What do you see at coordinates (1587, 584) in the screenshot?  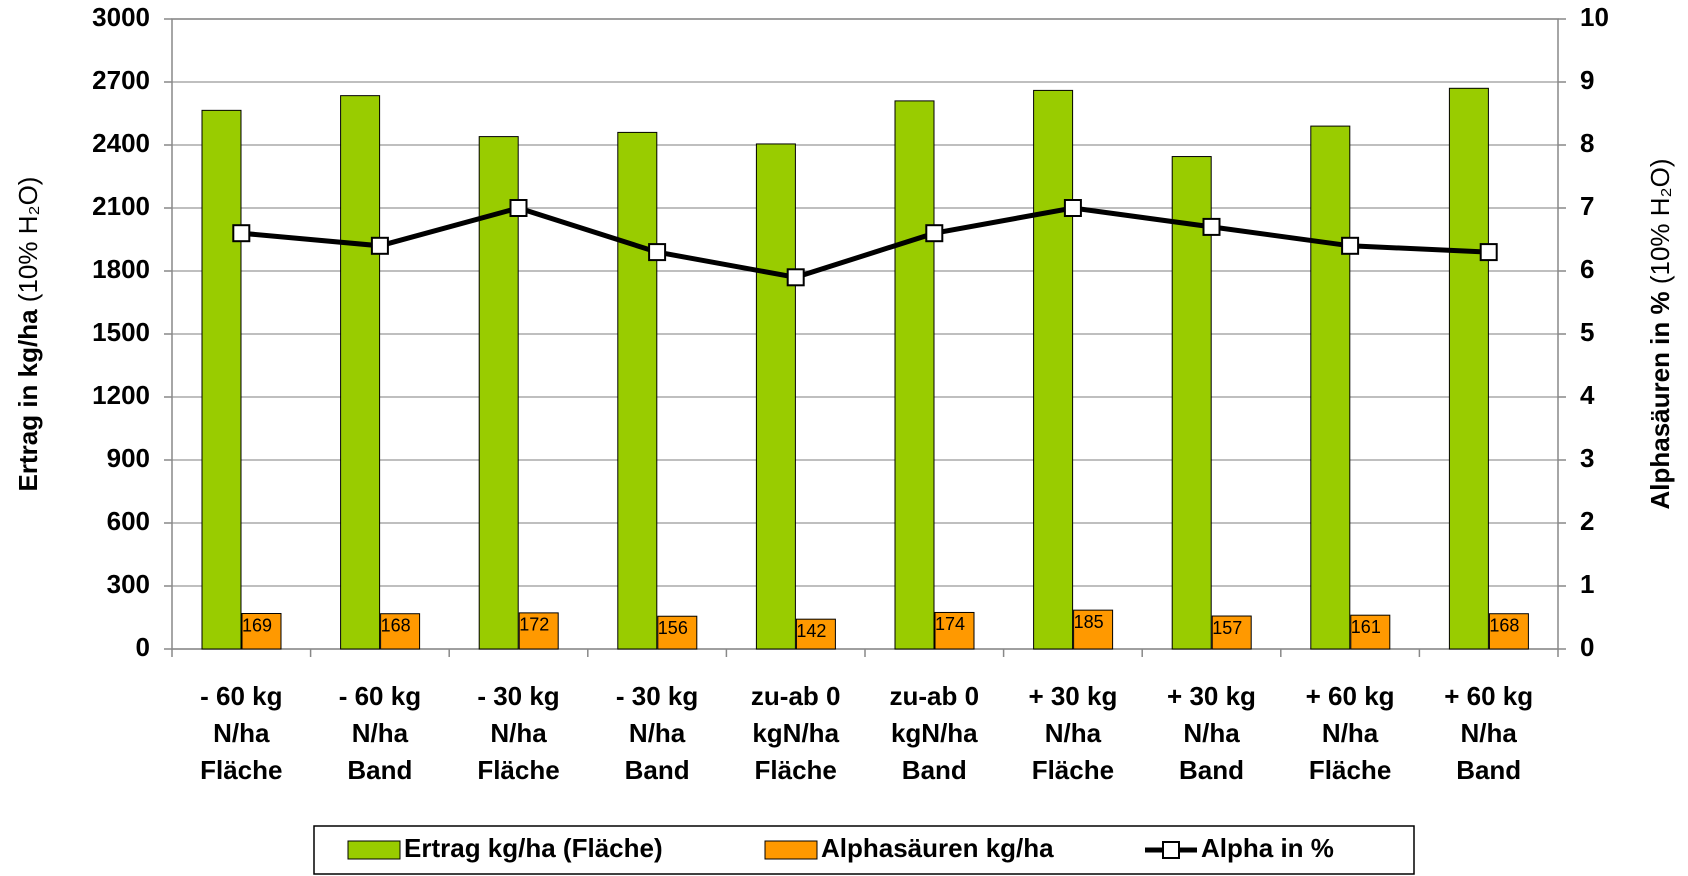 I see `y2-tick-label: 1` at bounding box center [1587, 584].